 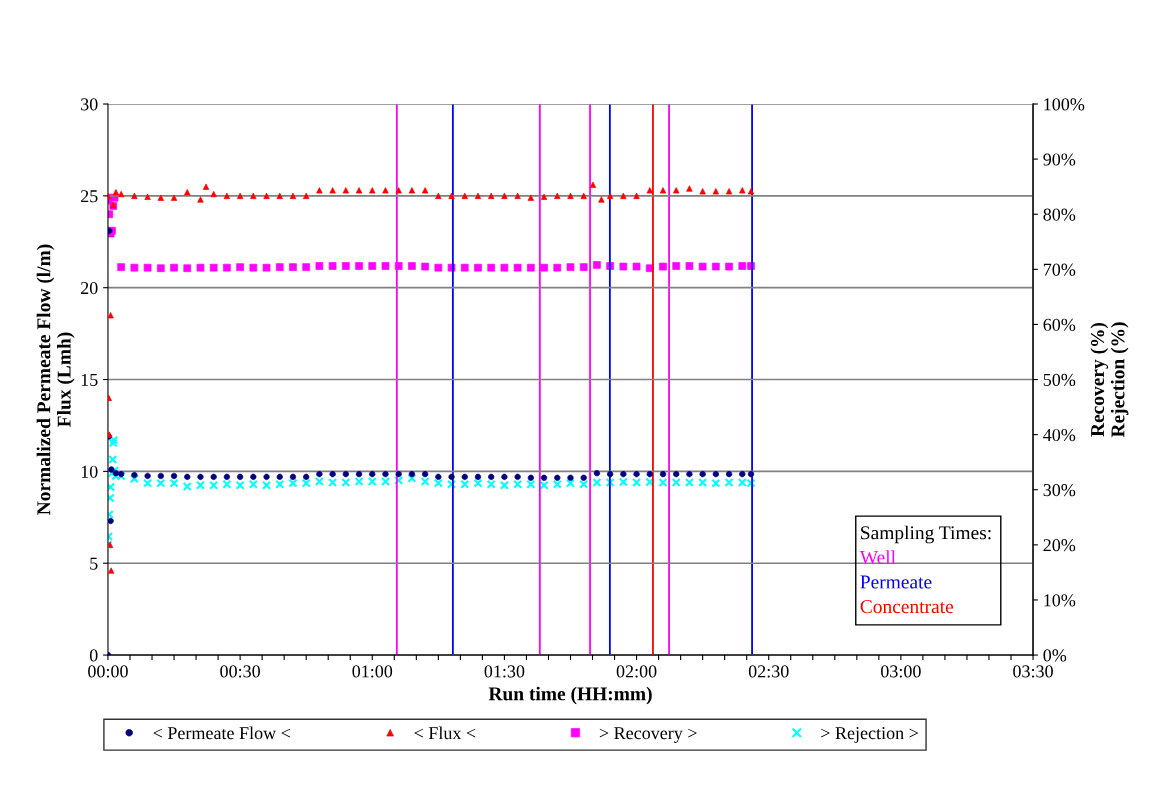 What do you see at coordinates (93, 655) in the screenshot?
I see `y-tick-label: 0` at bounding box center [93, 655].